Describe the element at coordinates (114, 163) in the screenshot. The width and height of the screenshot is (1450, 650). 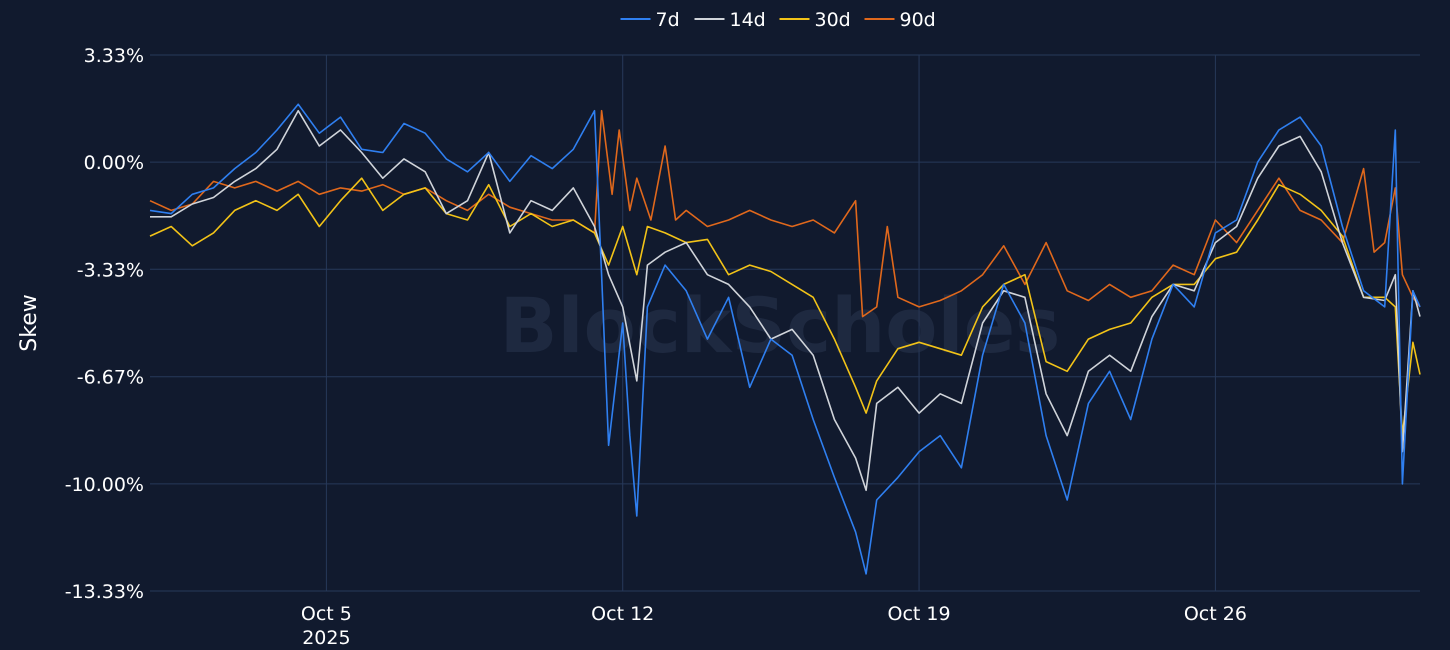
I see `y-tick-label: 0.00%` at that location.